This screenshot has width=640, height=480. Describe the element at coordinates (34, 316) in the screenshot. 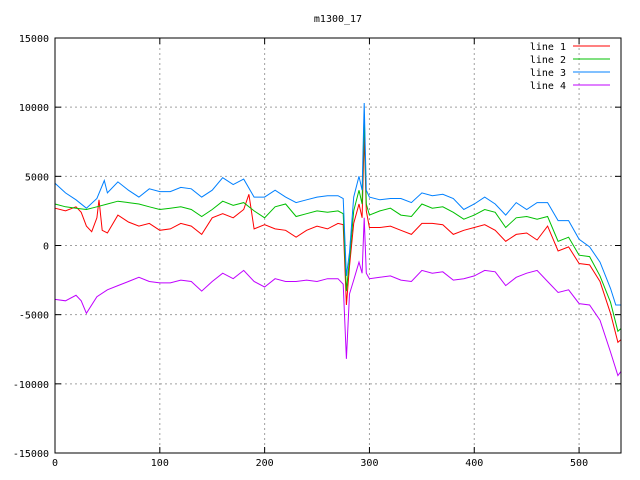

I see `y-tick-label: -5000` at that location.